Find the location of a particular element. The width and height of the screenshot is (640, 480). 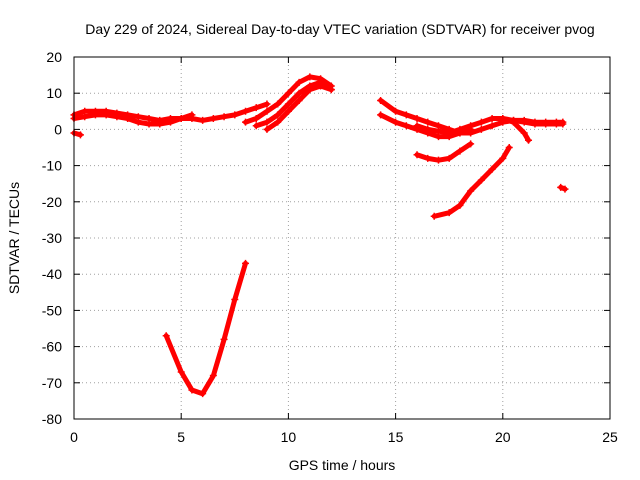

y-tick-label: 0 is located at coordinates (58, 129).